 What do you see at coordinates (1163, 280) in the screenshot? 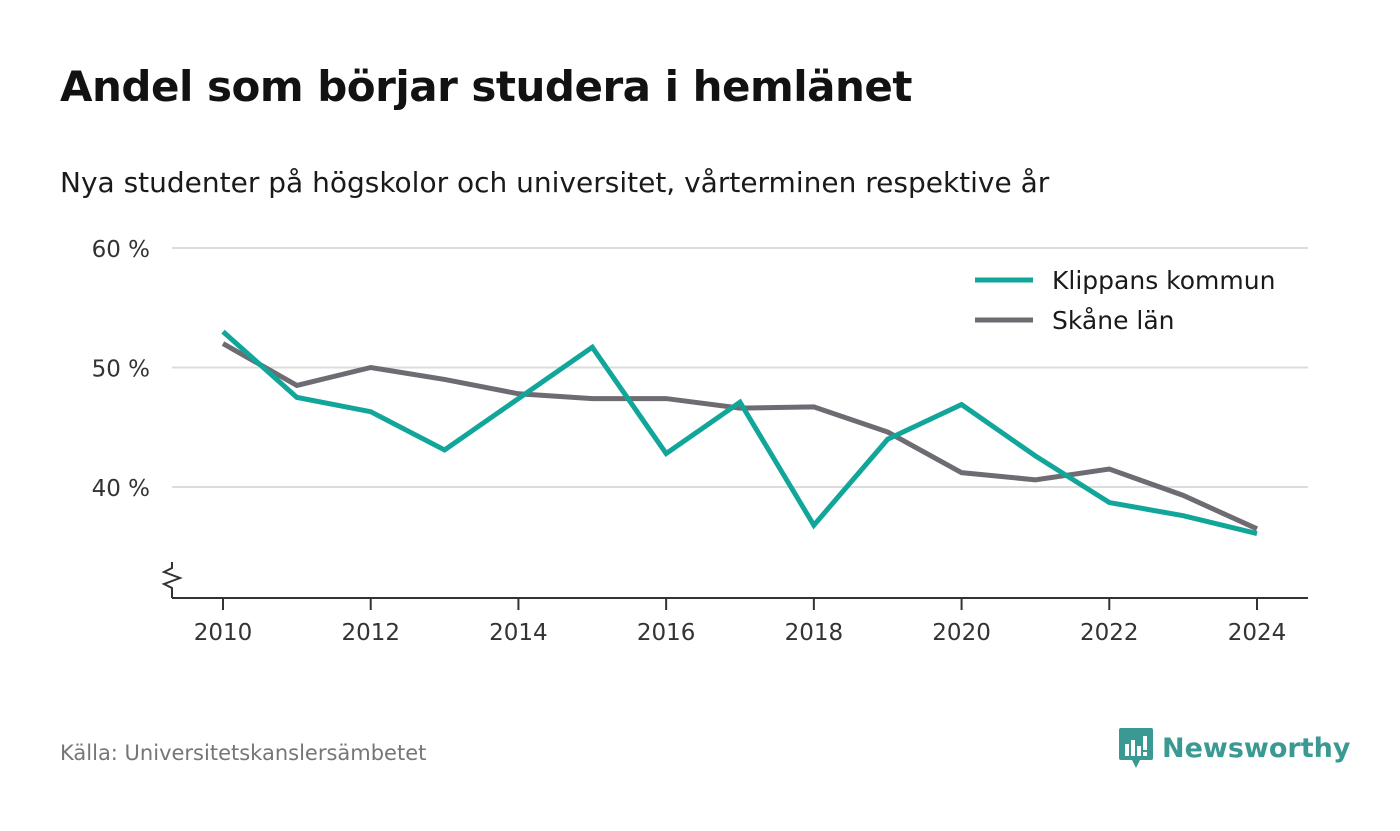
I see `legend-label: Klippans kommun` at bounding box center [1163, 280].